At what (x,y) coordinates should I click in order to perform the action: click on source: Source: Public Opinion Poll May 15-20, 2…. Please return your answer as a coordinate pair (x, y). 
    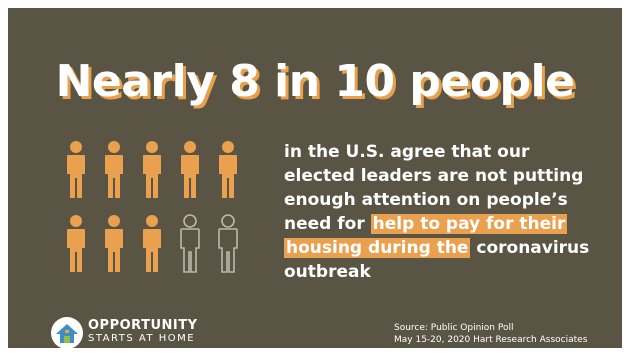
    Looking at the image, I should click on (490, 334).